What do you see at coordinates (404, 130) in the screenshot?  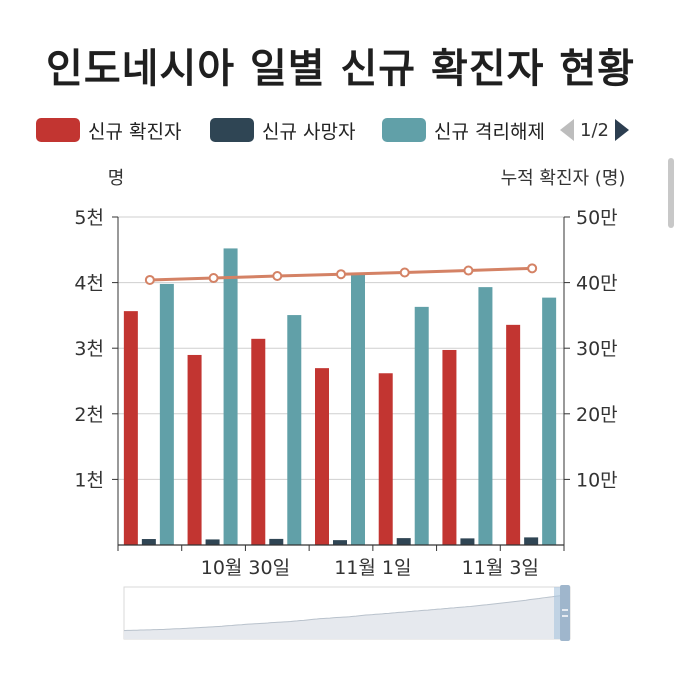 I see `legend-swatch-new-recovered` at bounding box center [404, 130].